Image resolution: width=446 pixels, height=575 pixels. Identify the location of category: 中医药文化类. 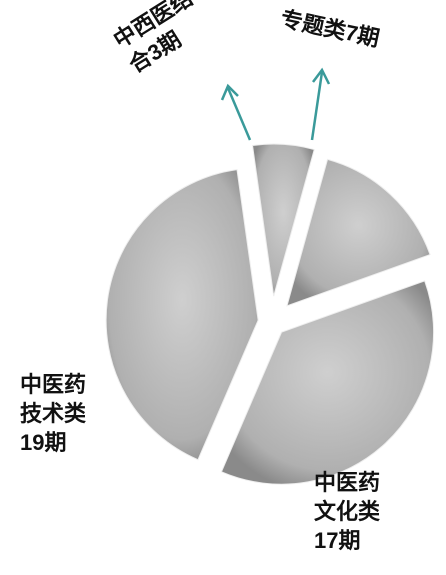
(347, 497).